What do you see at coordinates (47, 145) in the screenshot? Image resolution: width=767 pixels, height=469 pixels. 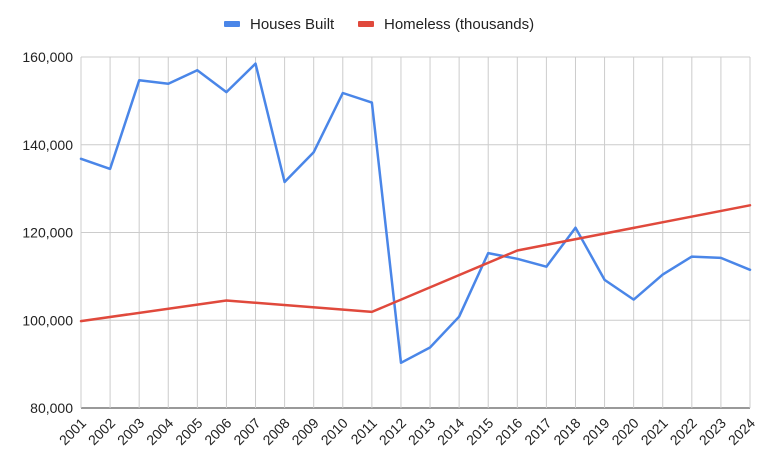 I see `y-tick-label: 140,000` at bounding box center [47, 145].